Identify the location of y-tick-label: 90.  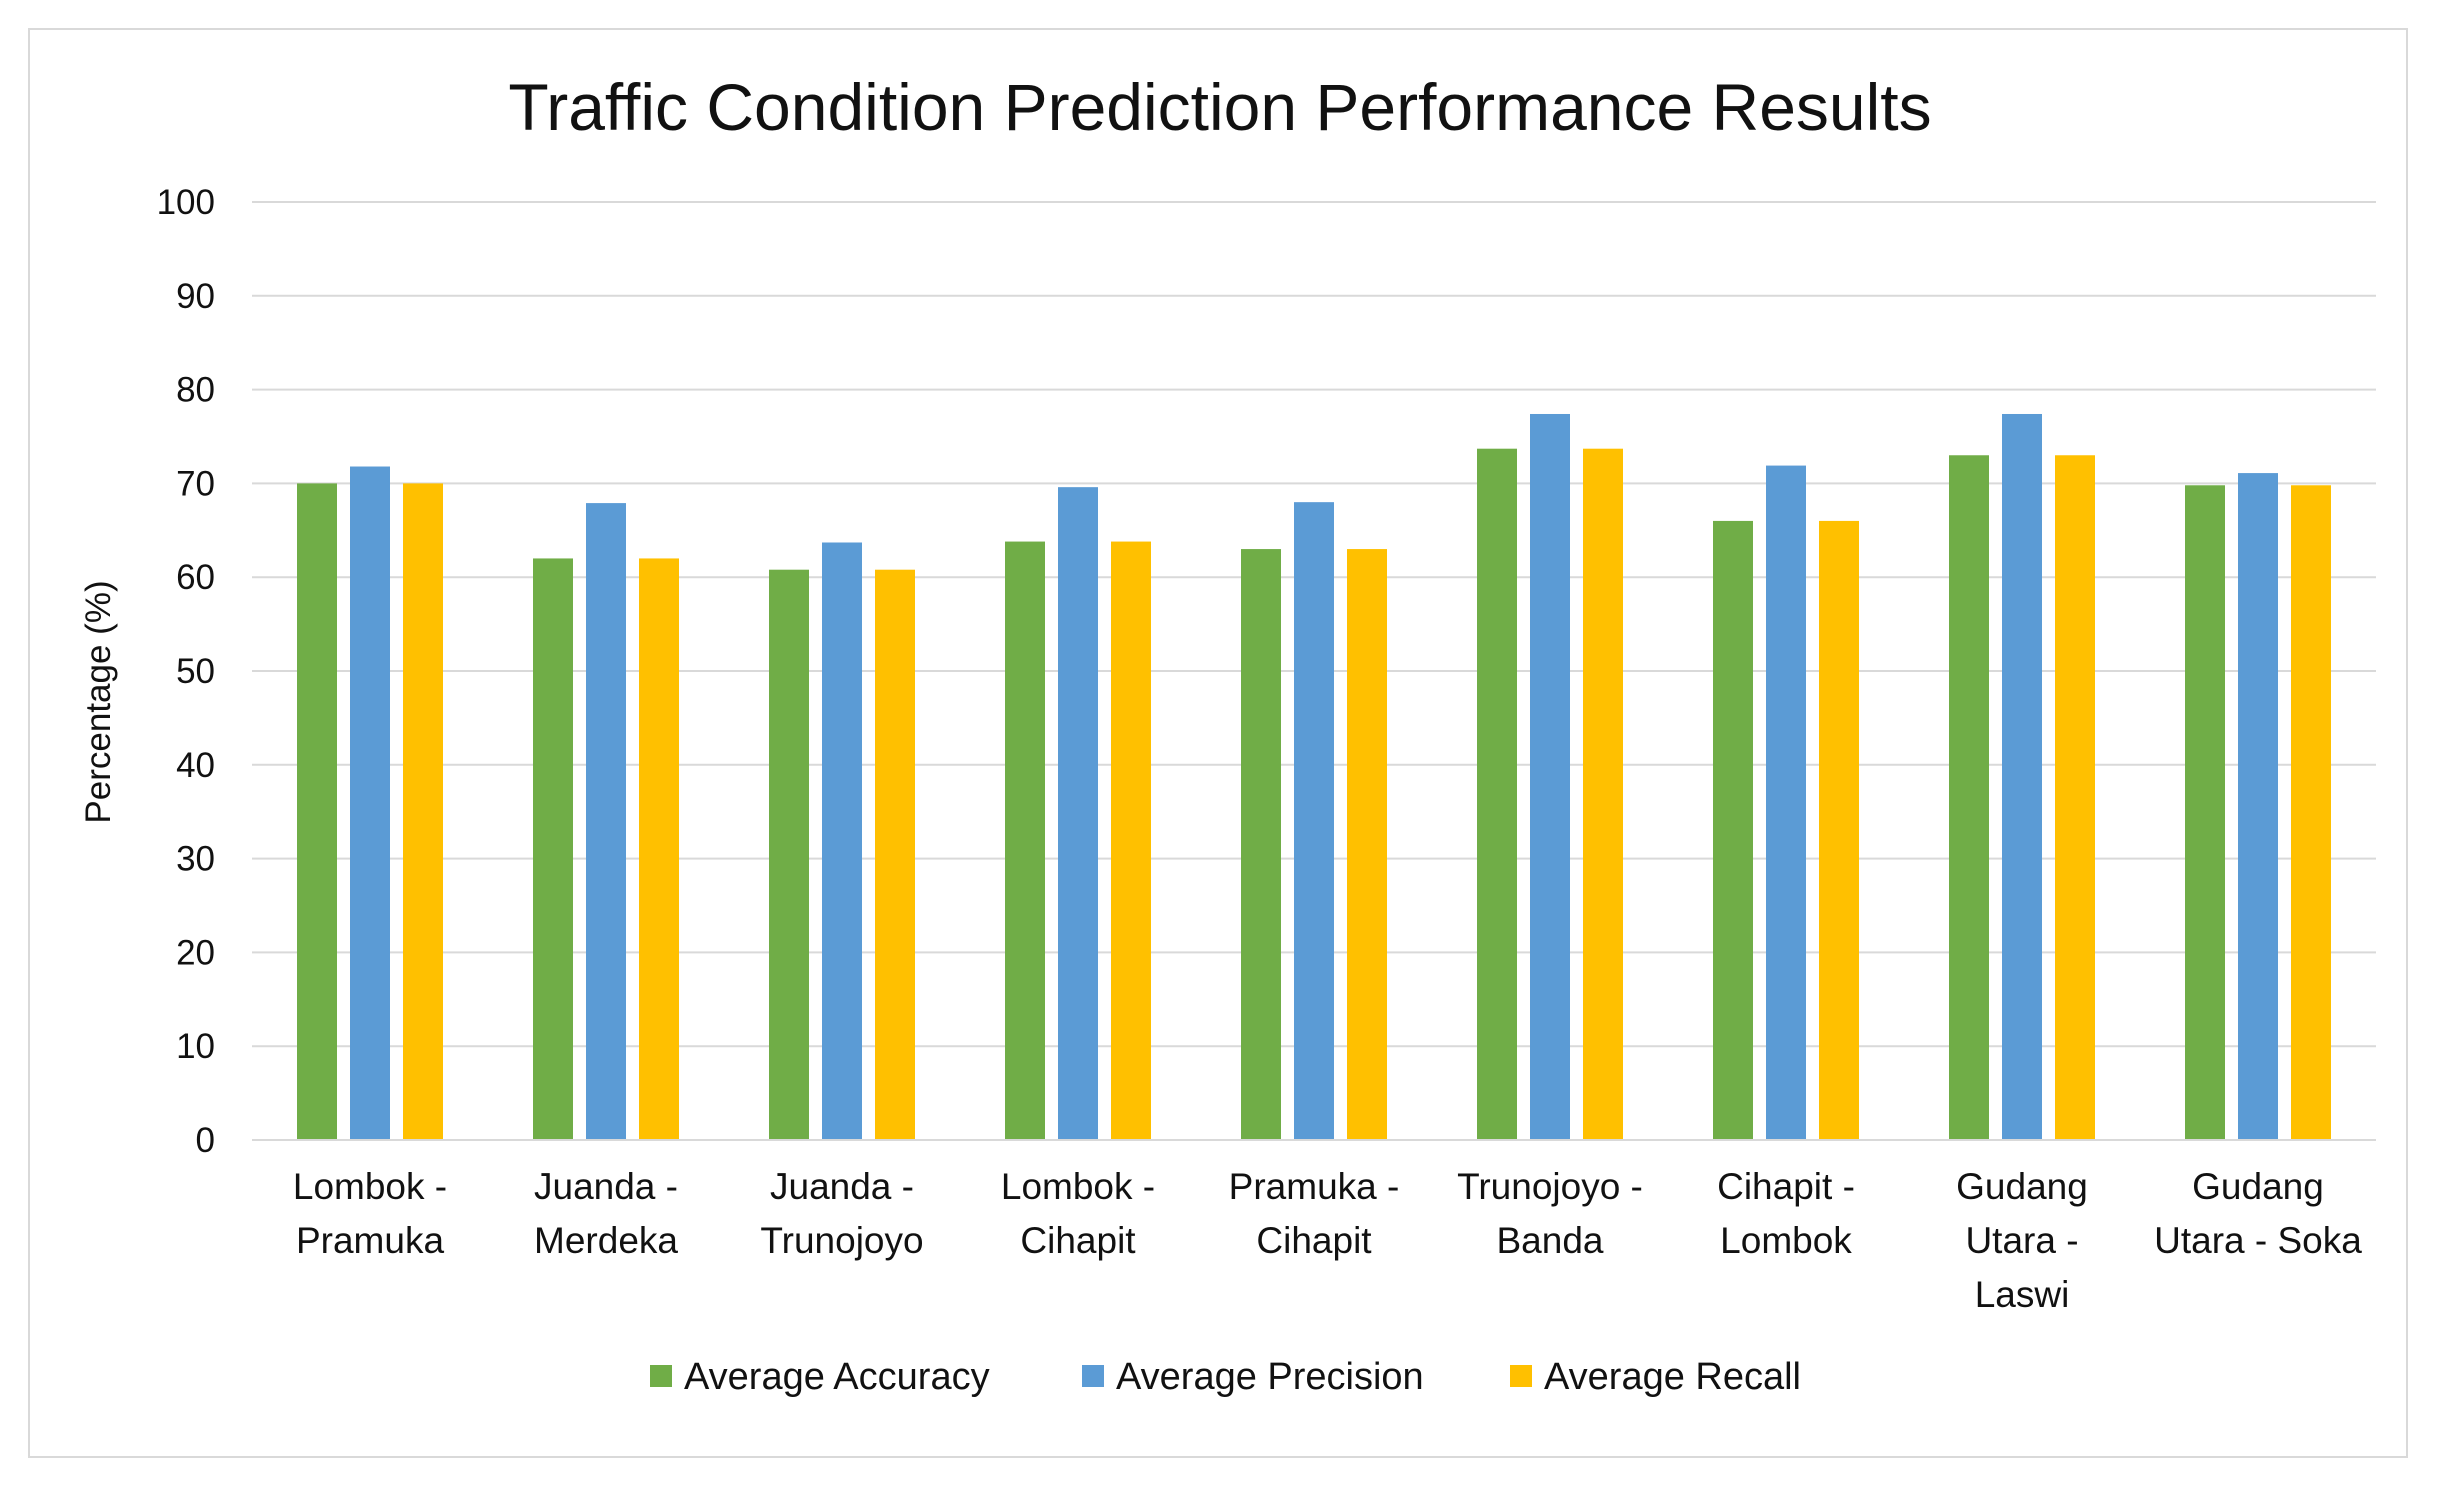
(195, 296).